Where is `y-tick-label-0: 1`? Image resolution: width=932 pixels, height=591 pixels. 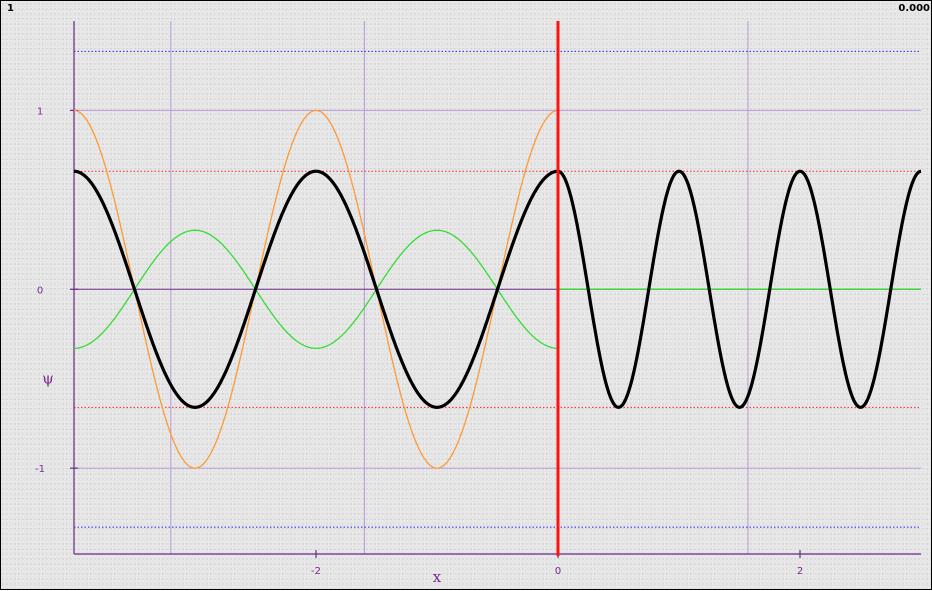
y-tick-label-0: 1 is located at coordinates (40, 111).